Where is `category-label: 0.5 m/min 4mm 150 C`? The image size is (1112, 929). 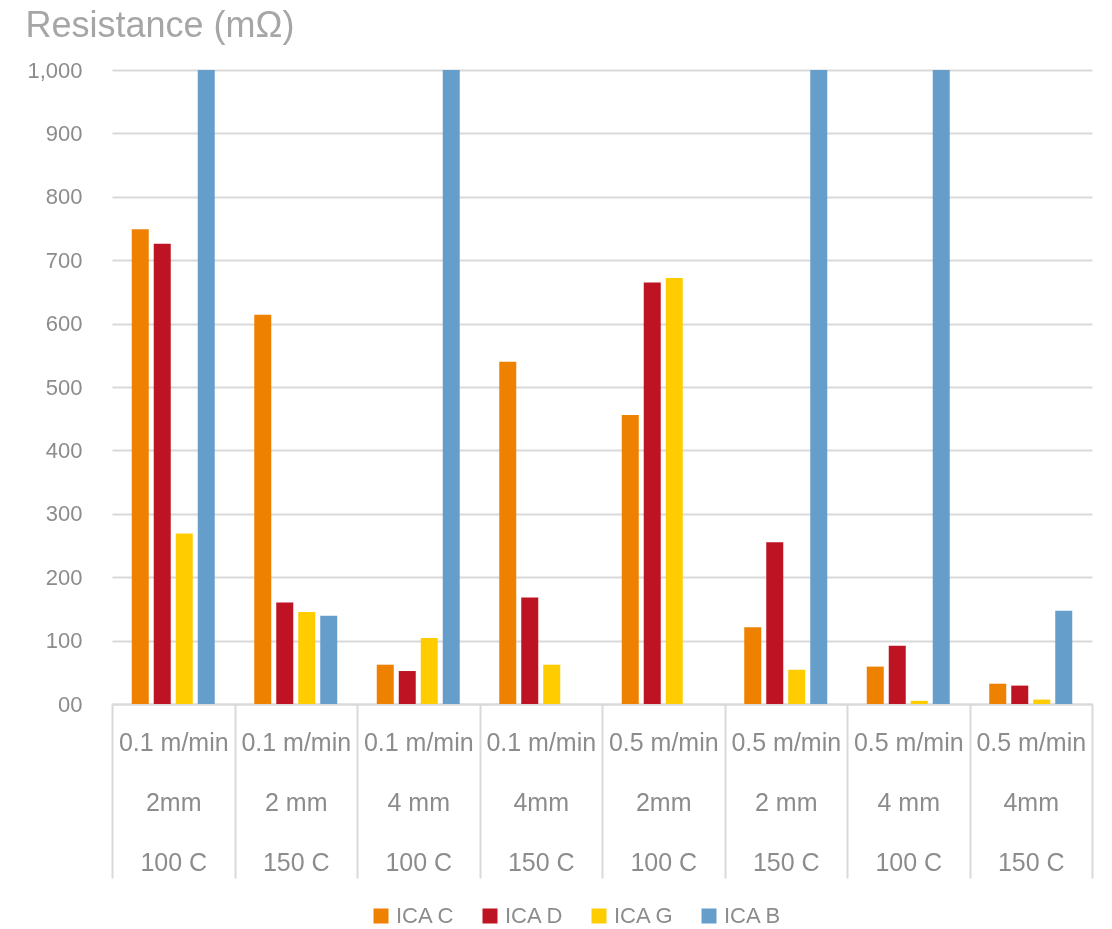
category-label: 0.5 m/min 4mm 150 C is located at coordinates (1031, 801).